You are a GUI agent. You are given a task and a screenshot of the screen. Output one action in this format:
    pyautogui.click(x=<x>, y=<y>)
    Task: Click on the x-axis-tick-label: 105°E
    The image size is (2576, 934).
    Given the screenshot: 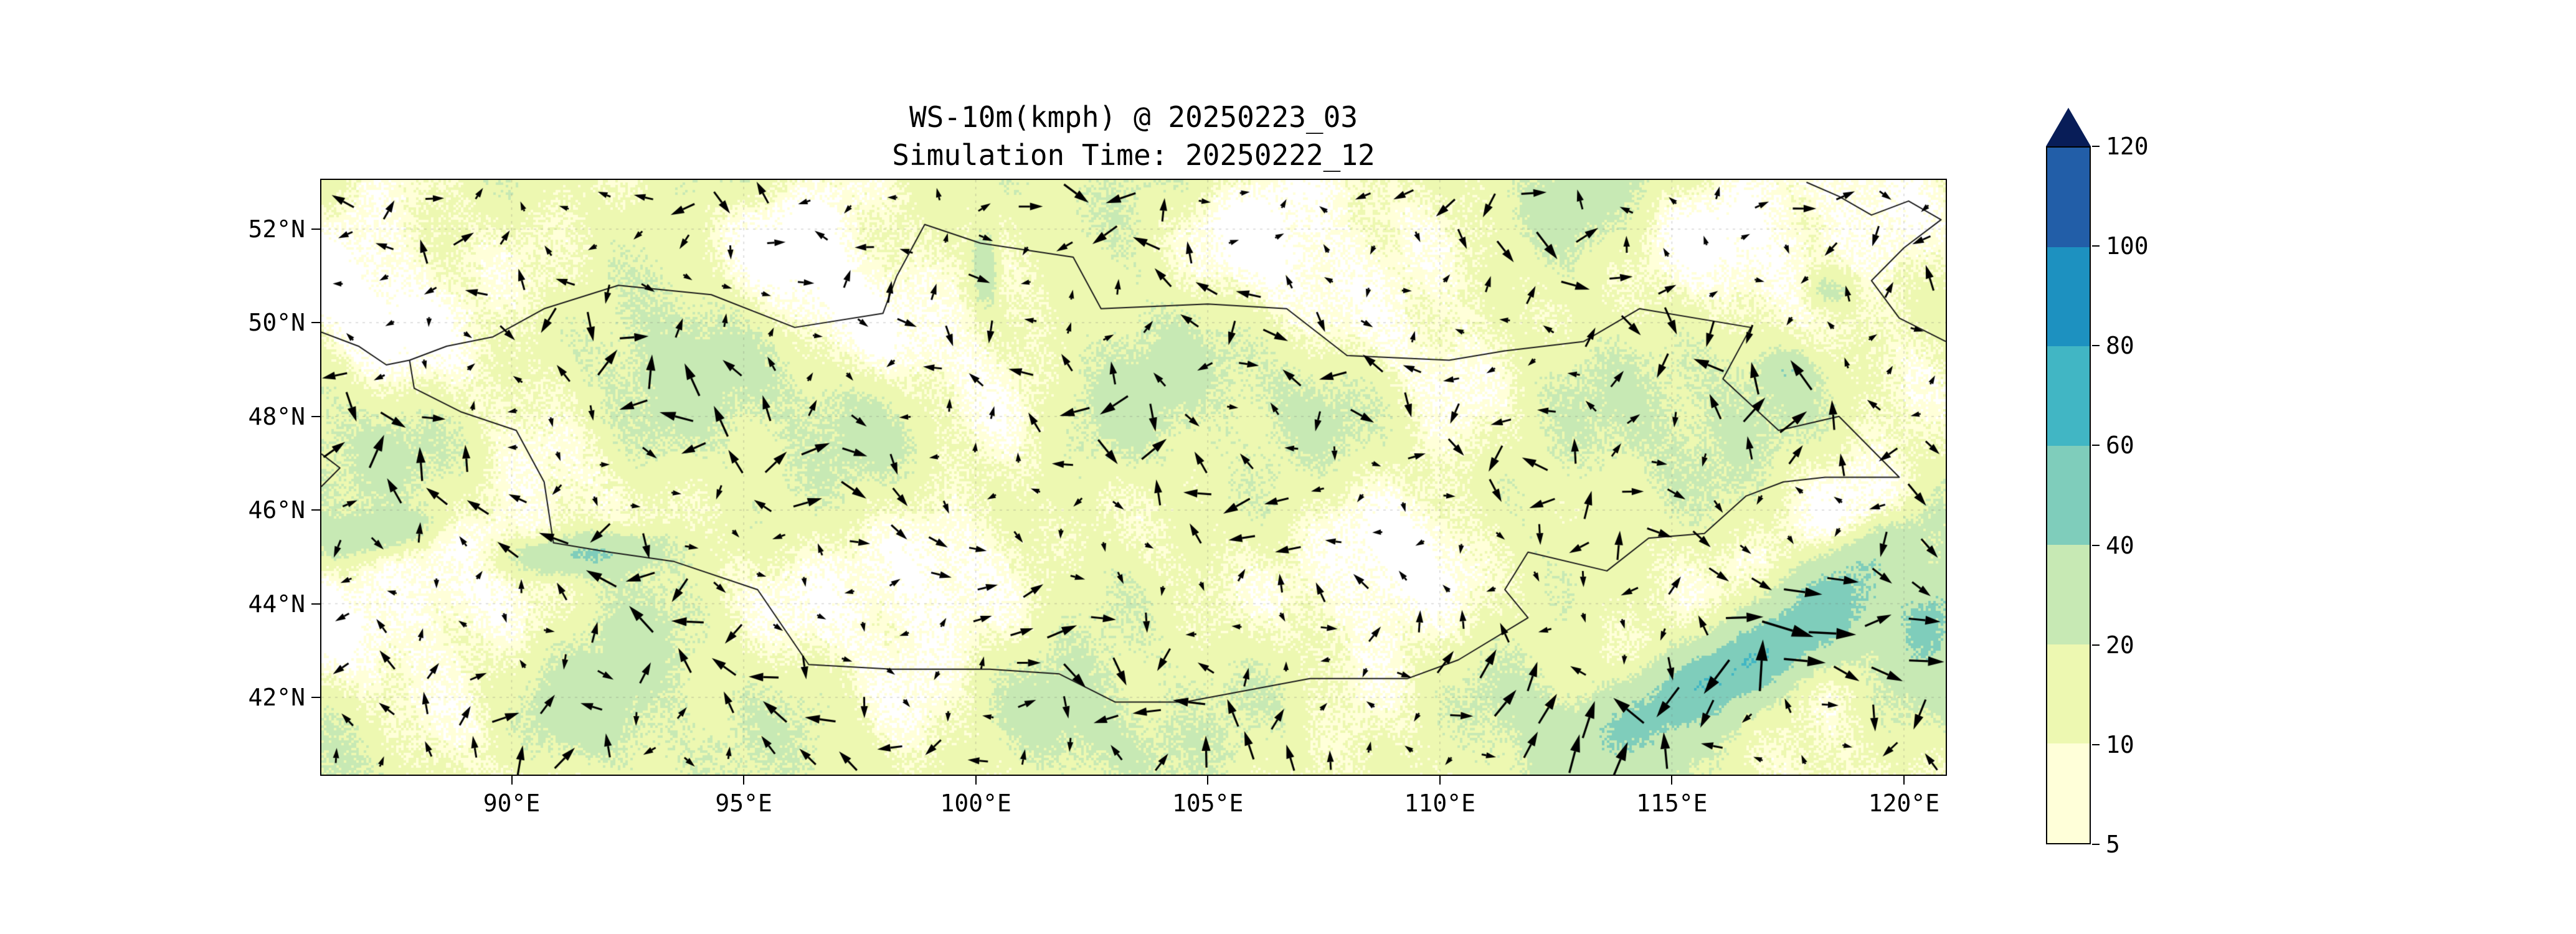 What is the action you would take?
    pyautogui.click(x=1208, y=803)
    